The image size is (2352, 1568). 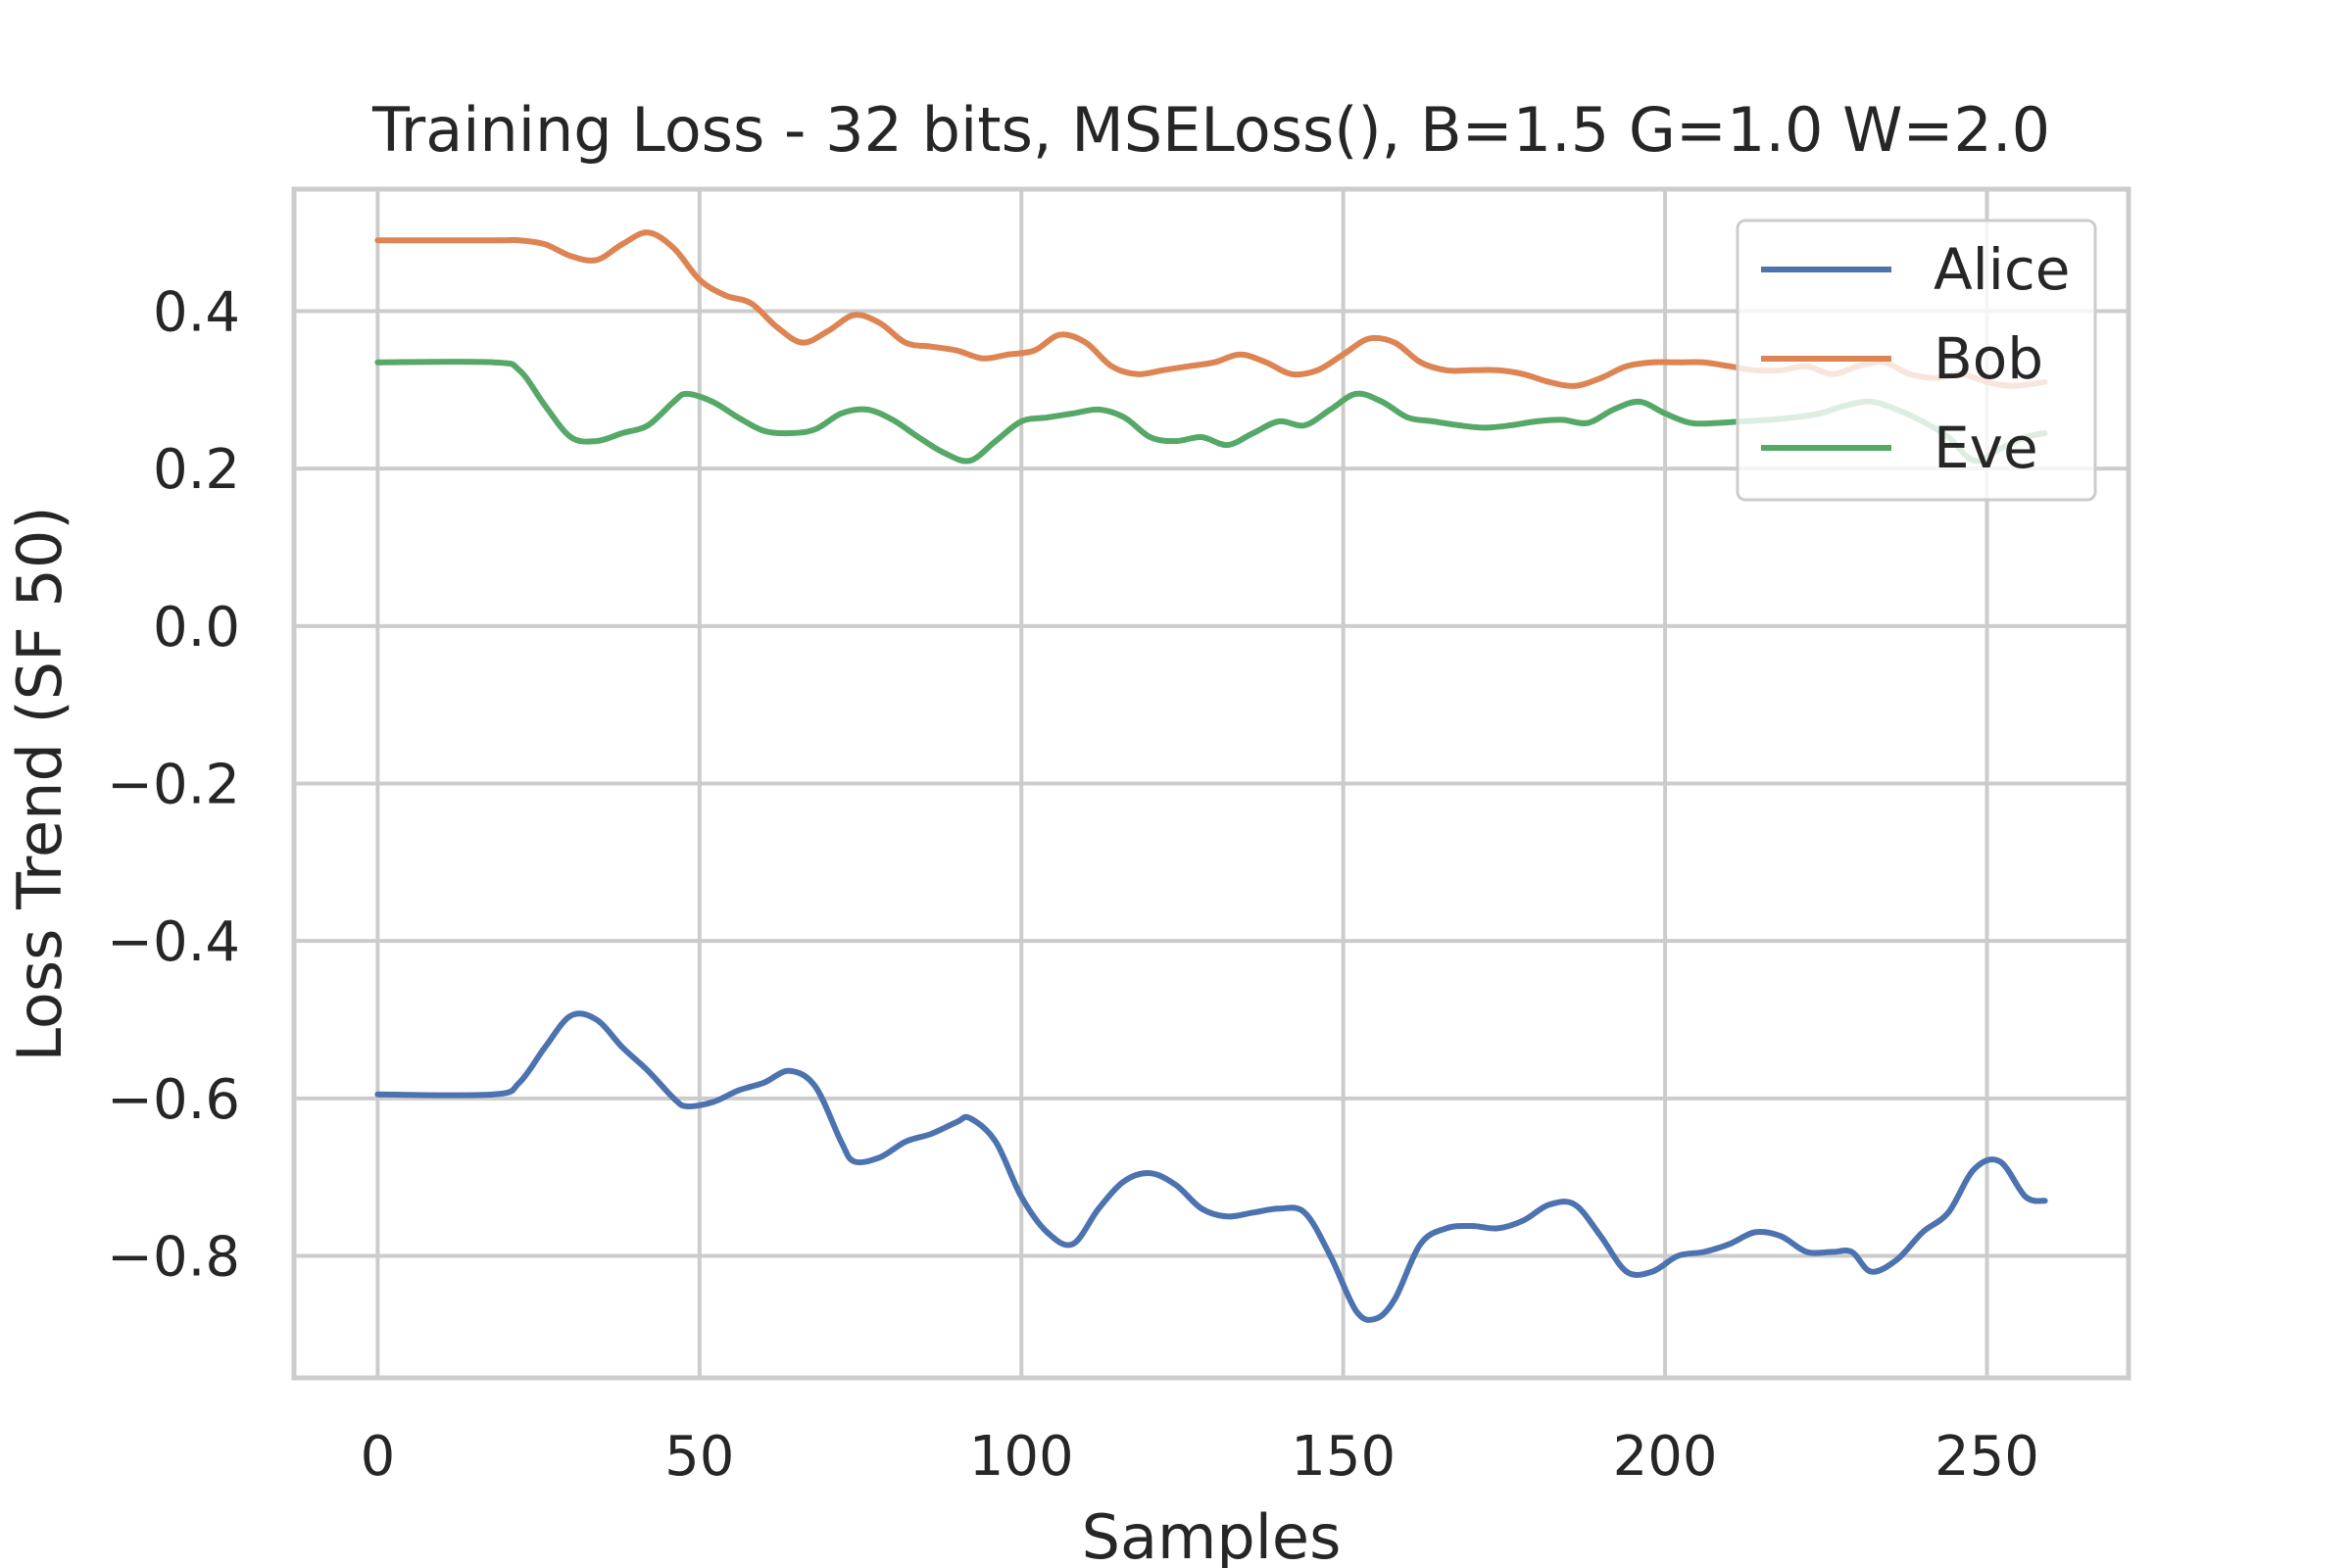 I want to click on y-tick-labels: 0.4 0.2 0.0 −0.2 −0.4 −0.6 −0.8, so click(x=173, y=785).